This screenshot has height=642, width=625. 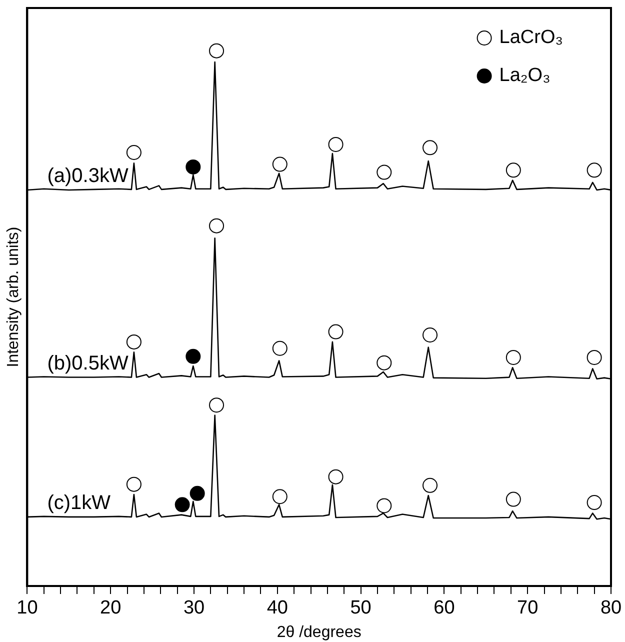 I want to click on x-tick-label: 40, so click(x=277, y=608).